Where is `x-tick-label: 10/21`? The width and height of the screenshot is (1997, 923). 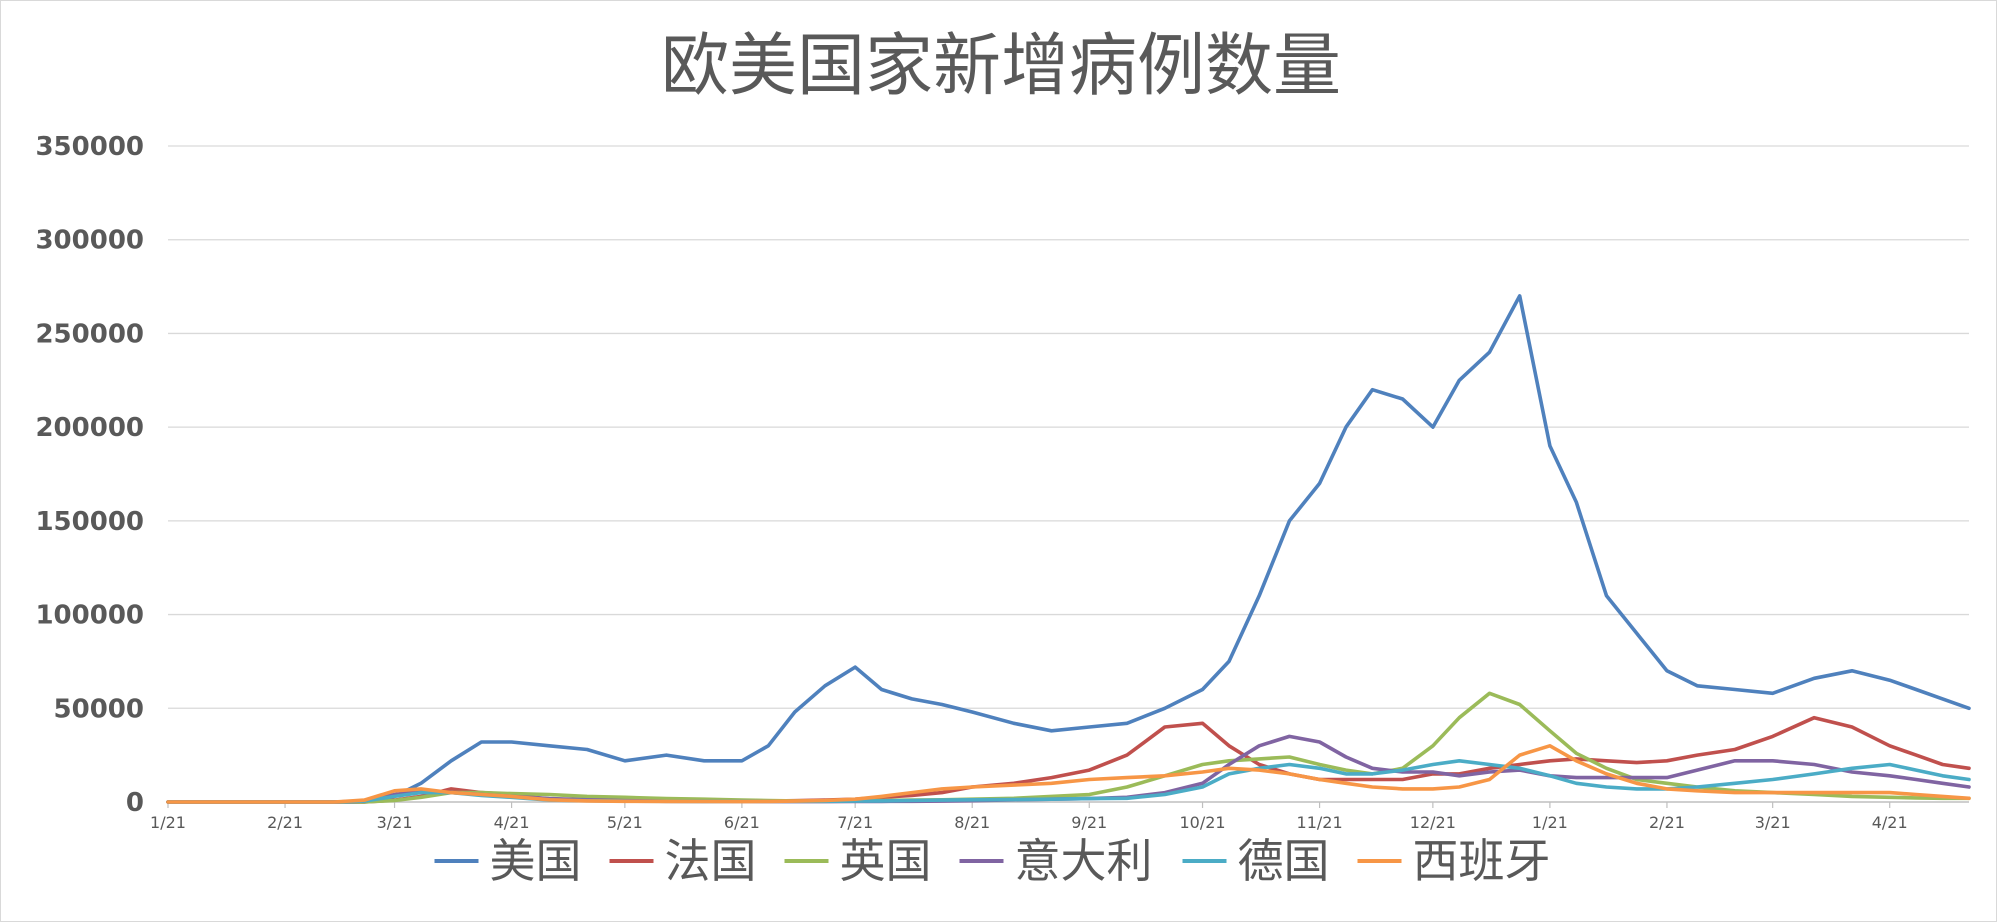 x-tick-label: 10/21 is located at coordinates (1202, 822).